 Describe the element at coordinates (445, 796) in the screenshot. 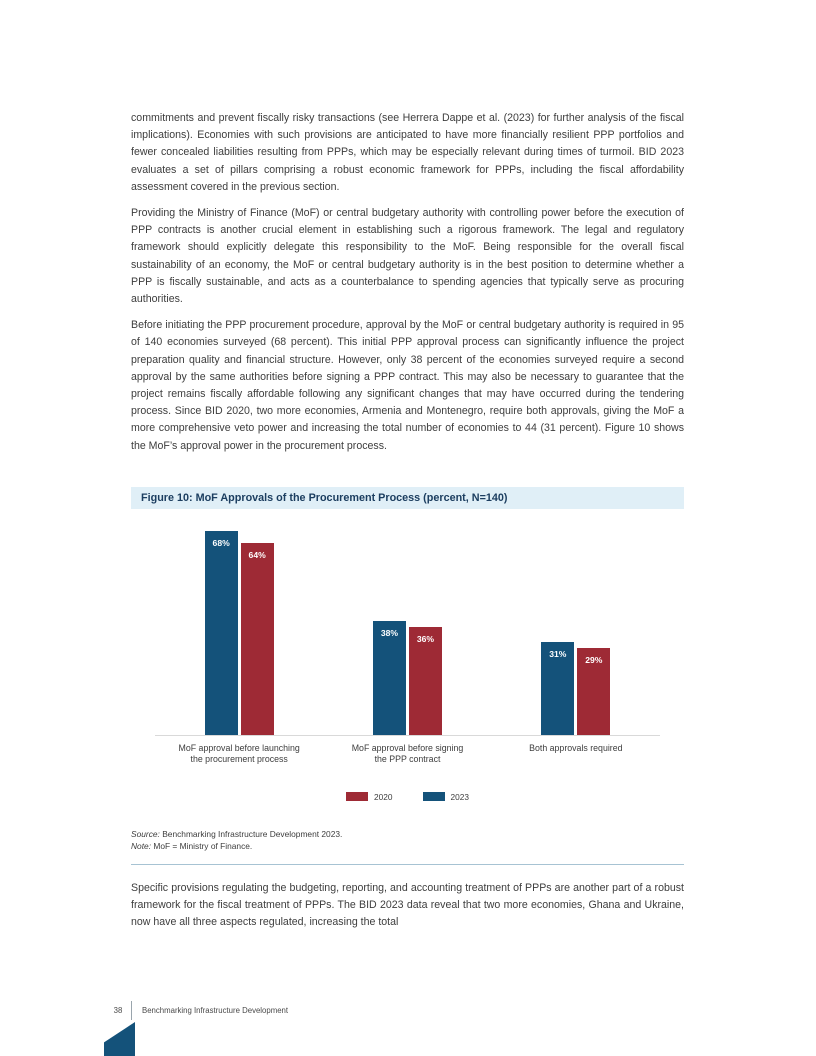

I see `legend-entry-2023: 2023` at that location.